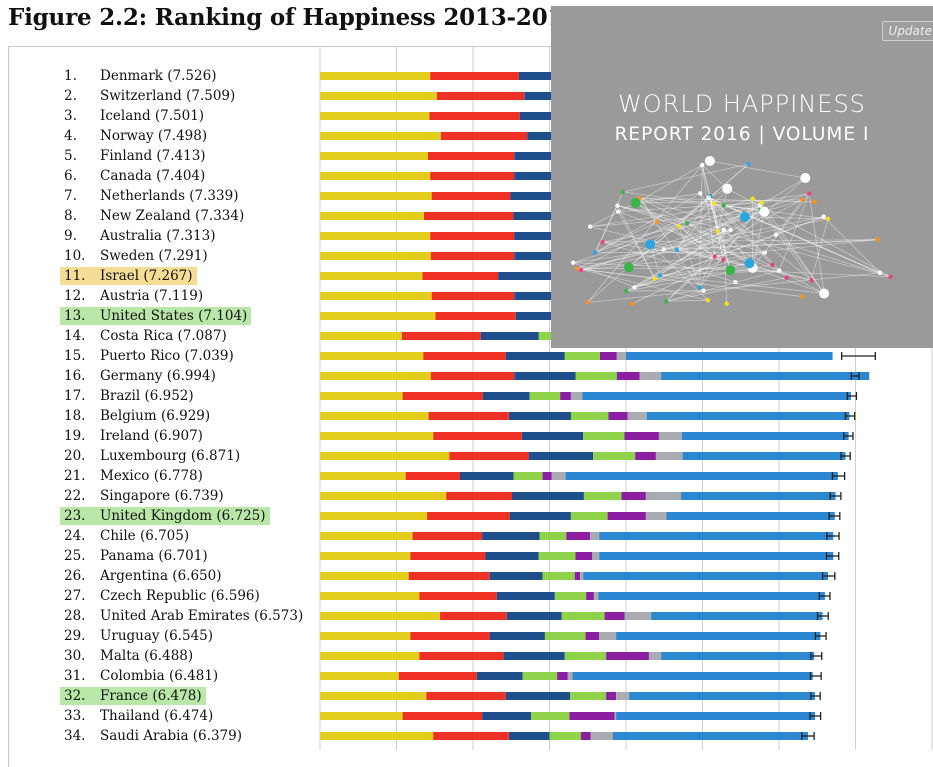 This screenshot has width=933, height=767. I want to click on country-label: 24.Chile (6.705), so click(125, 536).